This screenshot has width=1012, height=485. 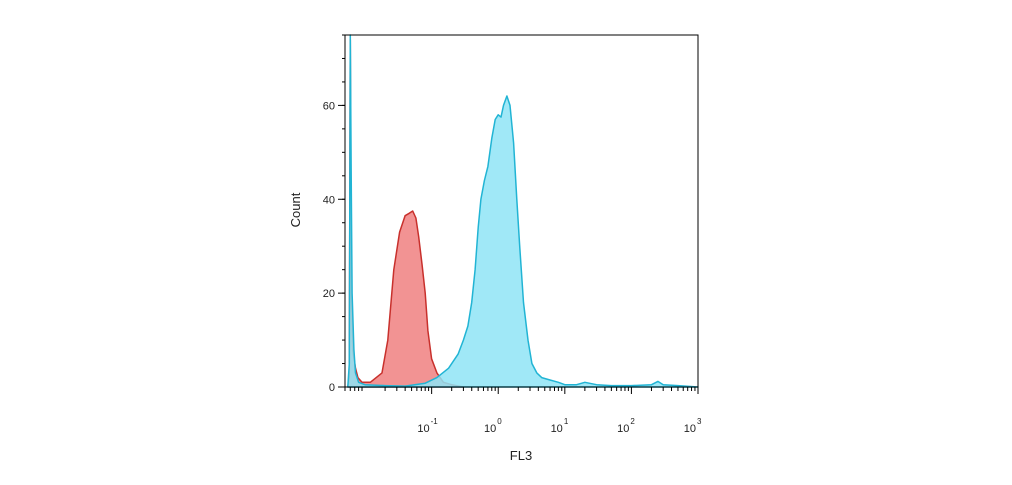 I want to click on y-tick-label: 0, so click(x=332, y=388).